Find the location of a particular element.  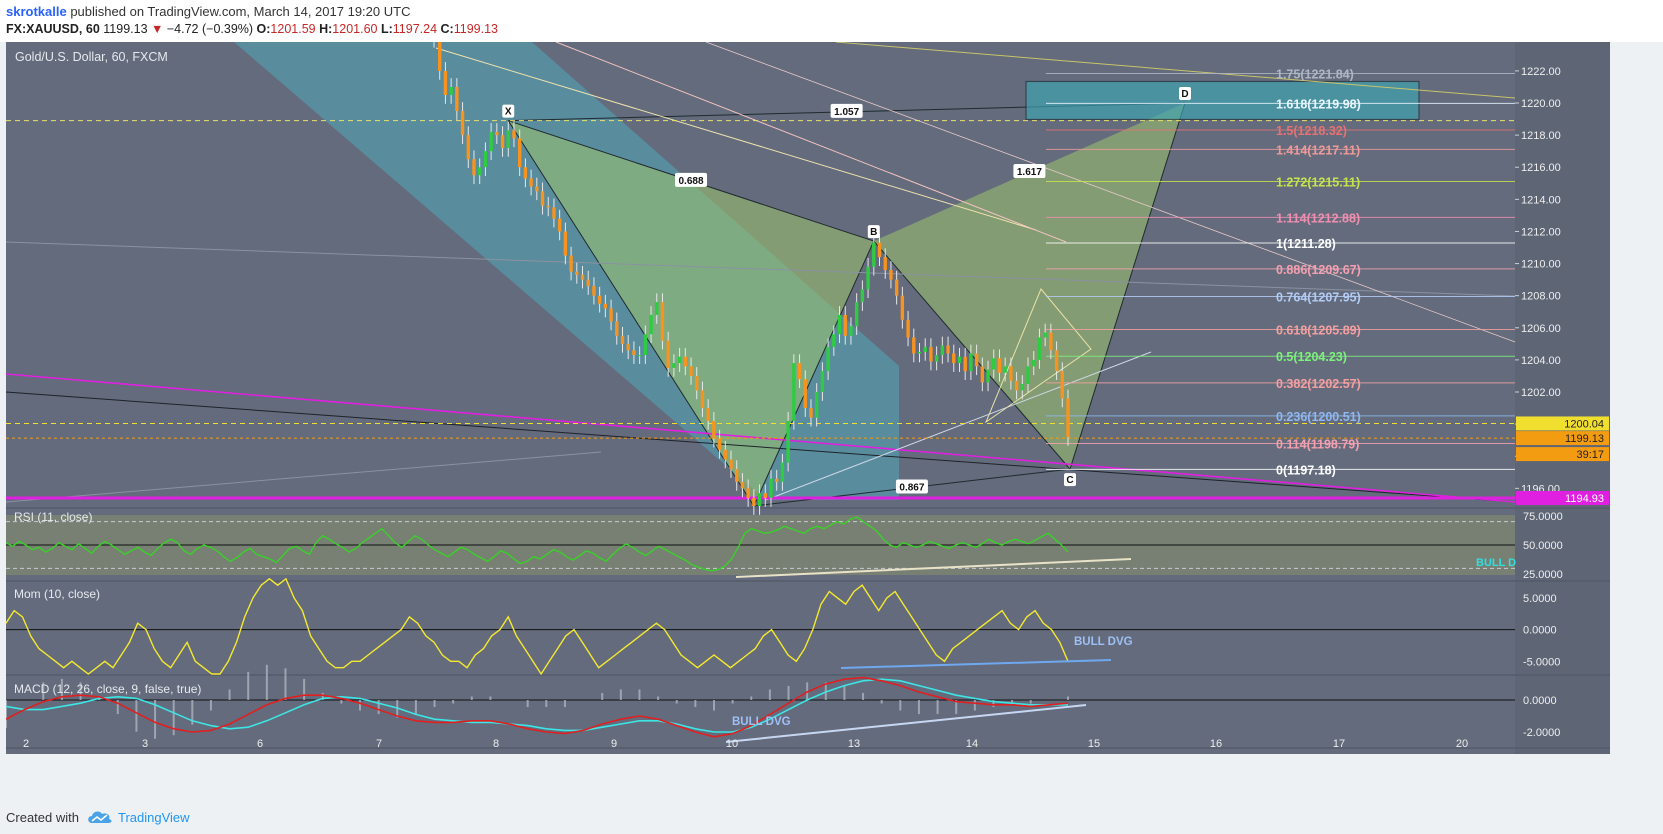

last-price: 1199.13 is located at coordinates (125, 29).